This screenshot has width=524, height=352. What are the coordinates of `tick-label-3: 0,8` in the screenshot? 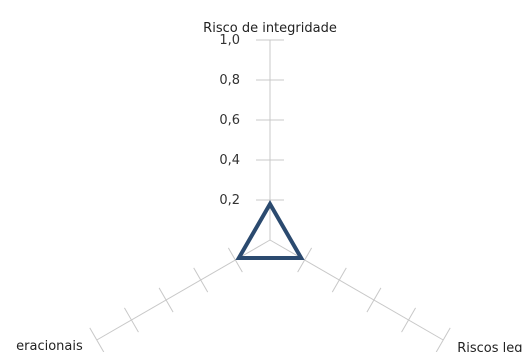 It's located at (229, 80).